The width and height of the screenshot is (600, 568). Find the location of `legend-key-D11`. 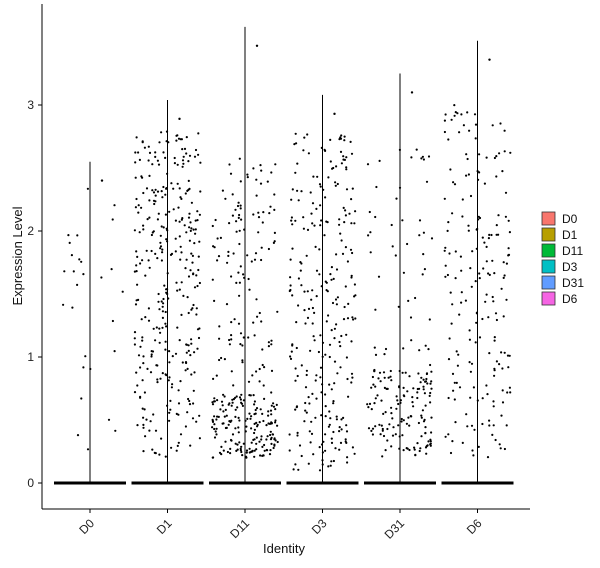

legend-key-D11 is located at coordinates (548, 250).